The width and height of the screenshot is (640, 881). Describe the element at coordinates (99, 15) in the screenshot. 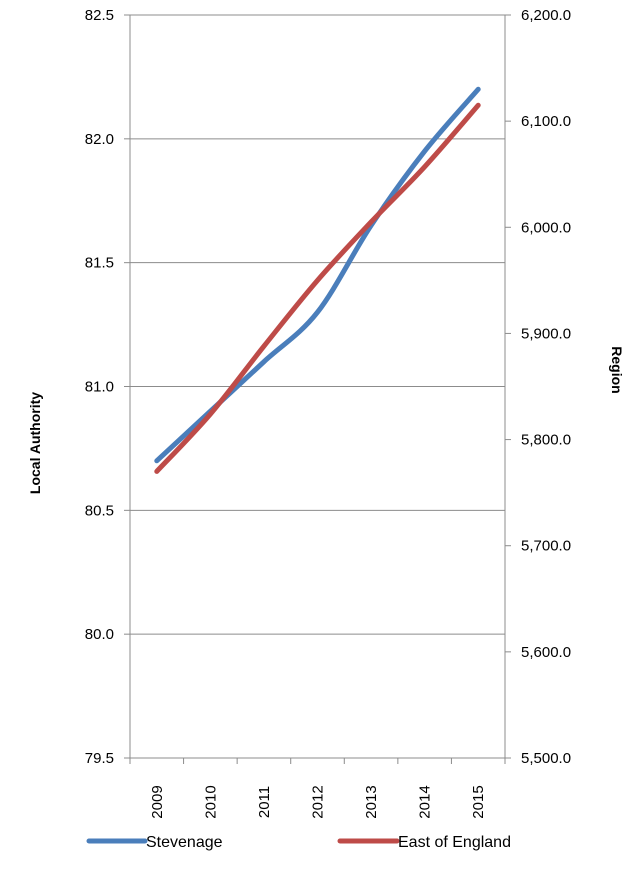

I see `left-tick-label: 82.5` at that location.